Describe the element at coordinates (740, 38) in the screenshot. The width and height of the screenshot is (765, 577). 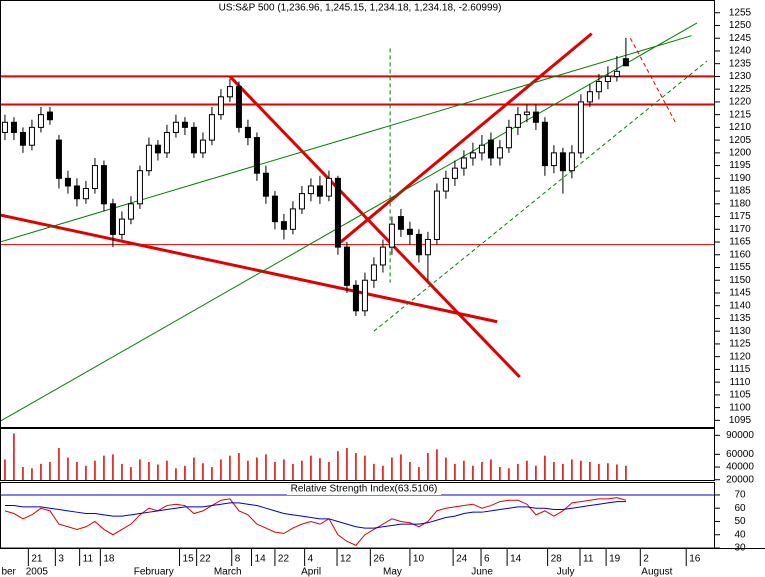
I see `y-tick-label: 1245` at that location.